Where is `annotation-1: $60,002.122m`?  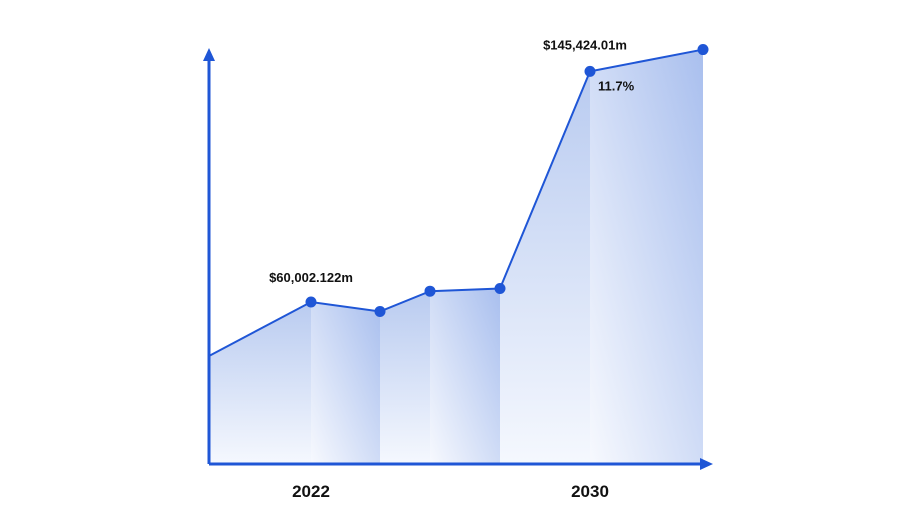 annotation-1: $60,002.122m is located at coordinates (311, 277).